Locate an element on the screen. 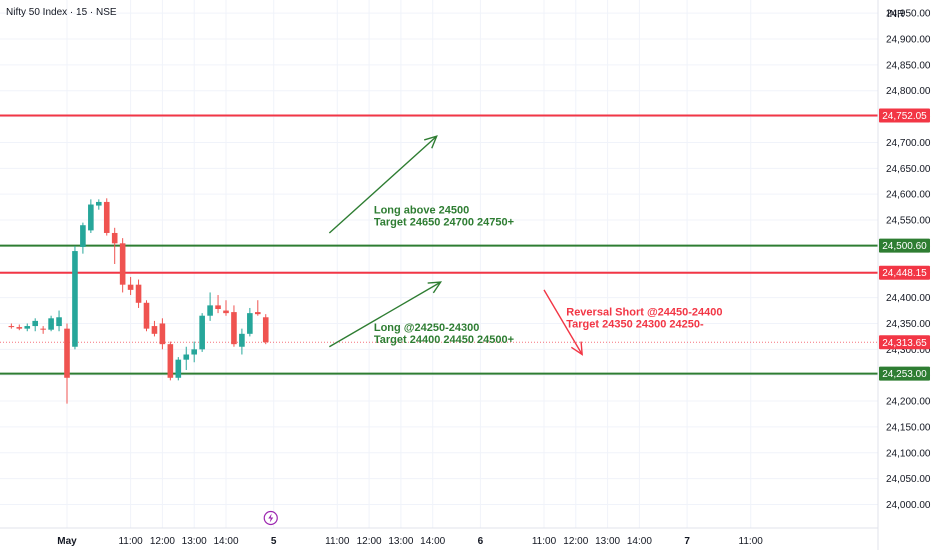 This screenshot has width=932, height=550. annotation-text: Long @24250-24300 is located at coordinates (427, 328).